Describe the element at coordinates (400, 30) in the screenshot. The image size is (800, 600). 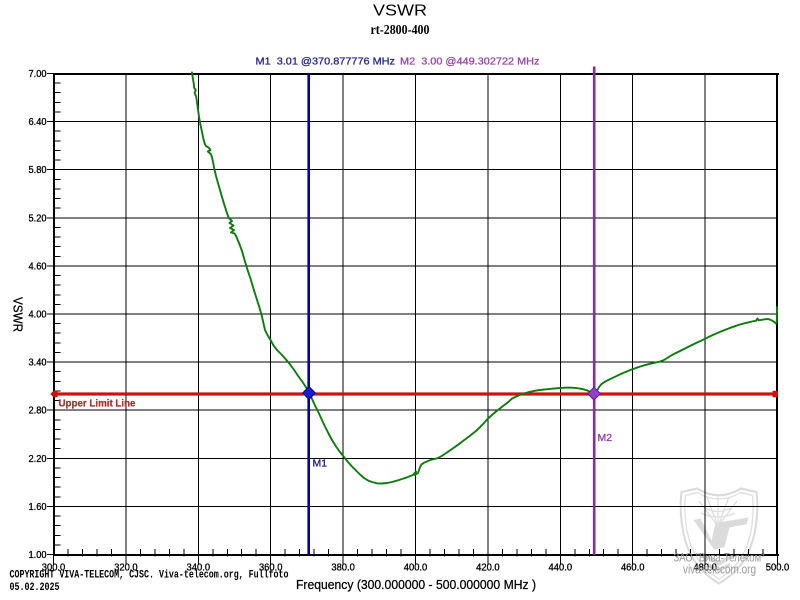
I see `svg-text: rt-2800-400` at that location.